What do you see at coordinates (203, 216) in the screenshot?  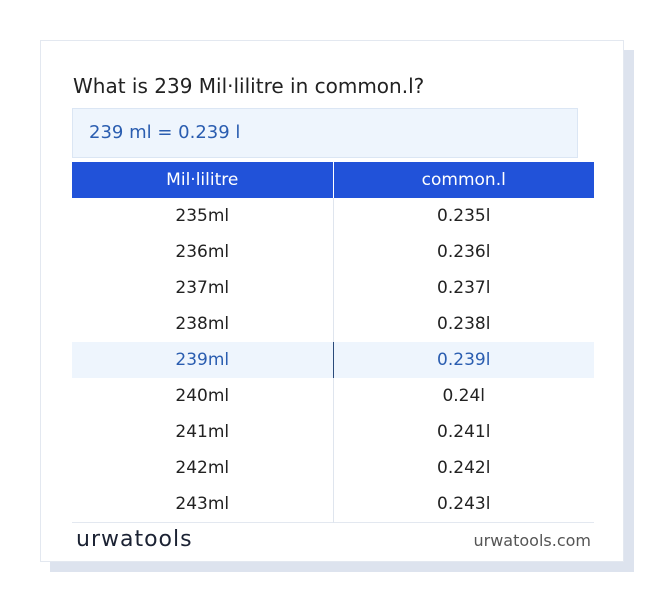 I see `table-cell: 235ml` at bounding box center [203, 216].